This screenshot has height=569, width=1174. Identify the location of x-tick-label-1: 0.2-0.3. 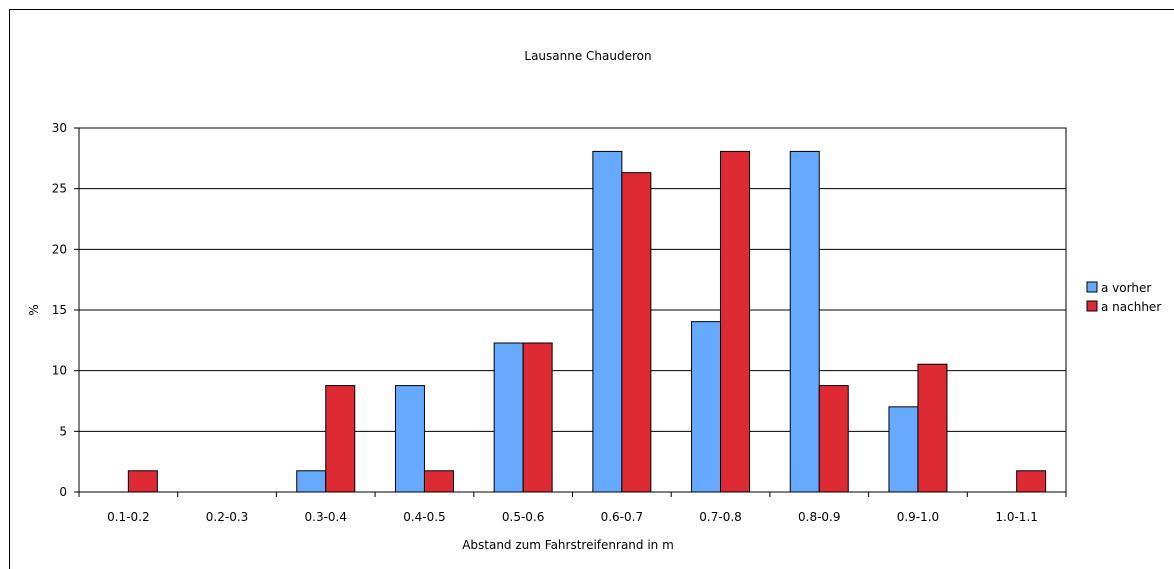
(227, 517).